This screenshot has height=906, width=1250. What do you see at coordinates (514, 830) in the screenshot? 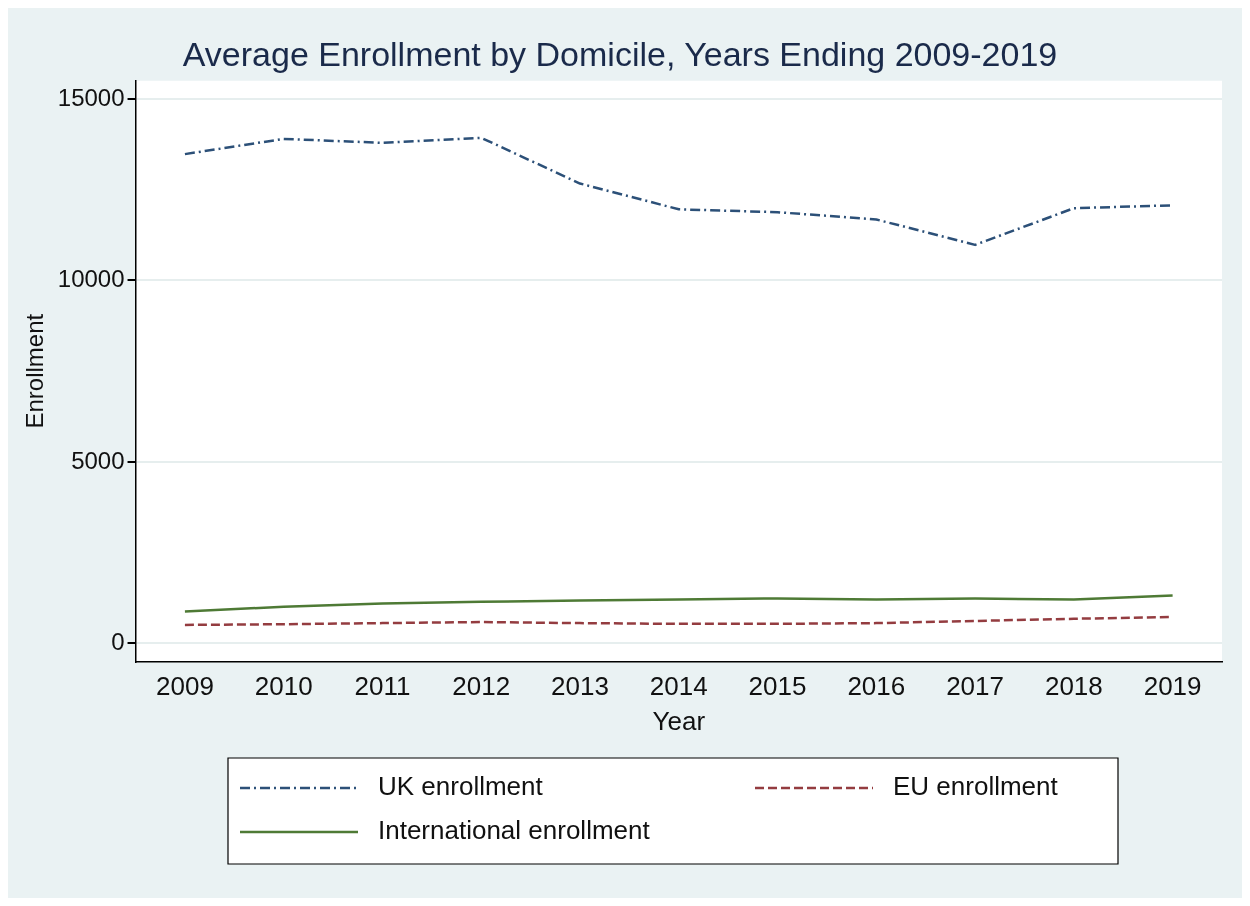
I see `legend-label: International enrollment` at bounding box center [514, 830].